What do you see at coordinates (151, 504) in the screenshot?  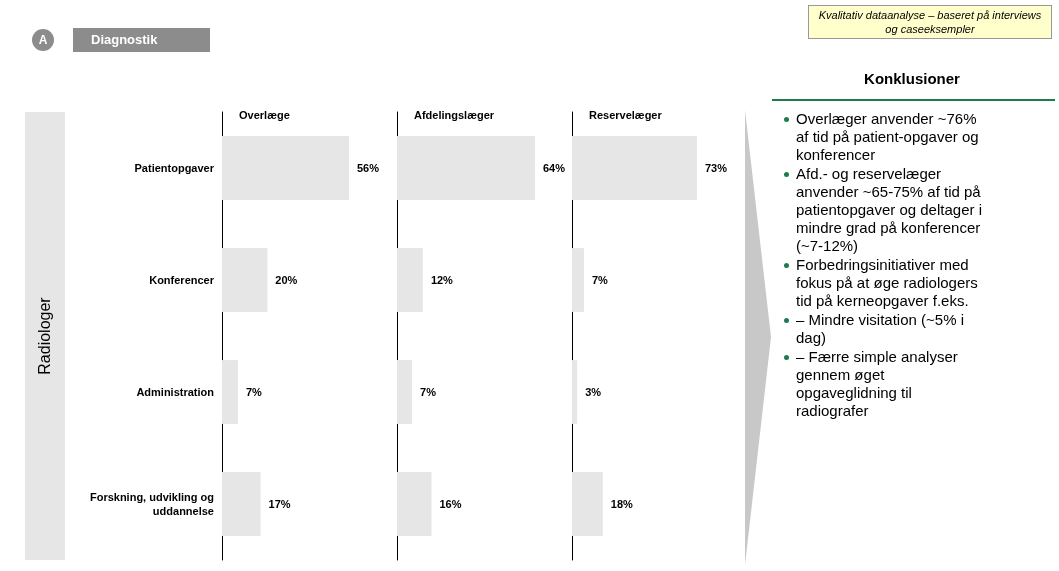 I see `y-tick-label: Forskning, udvikling og uddannelse` at bounding box center [151, 504].